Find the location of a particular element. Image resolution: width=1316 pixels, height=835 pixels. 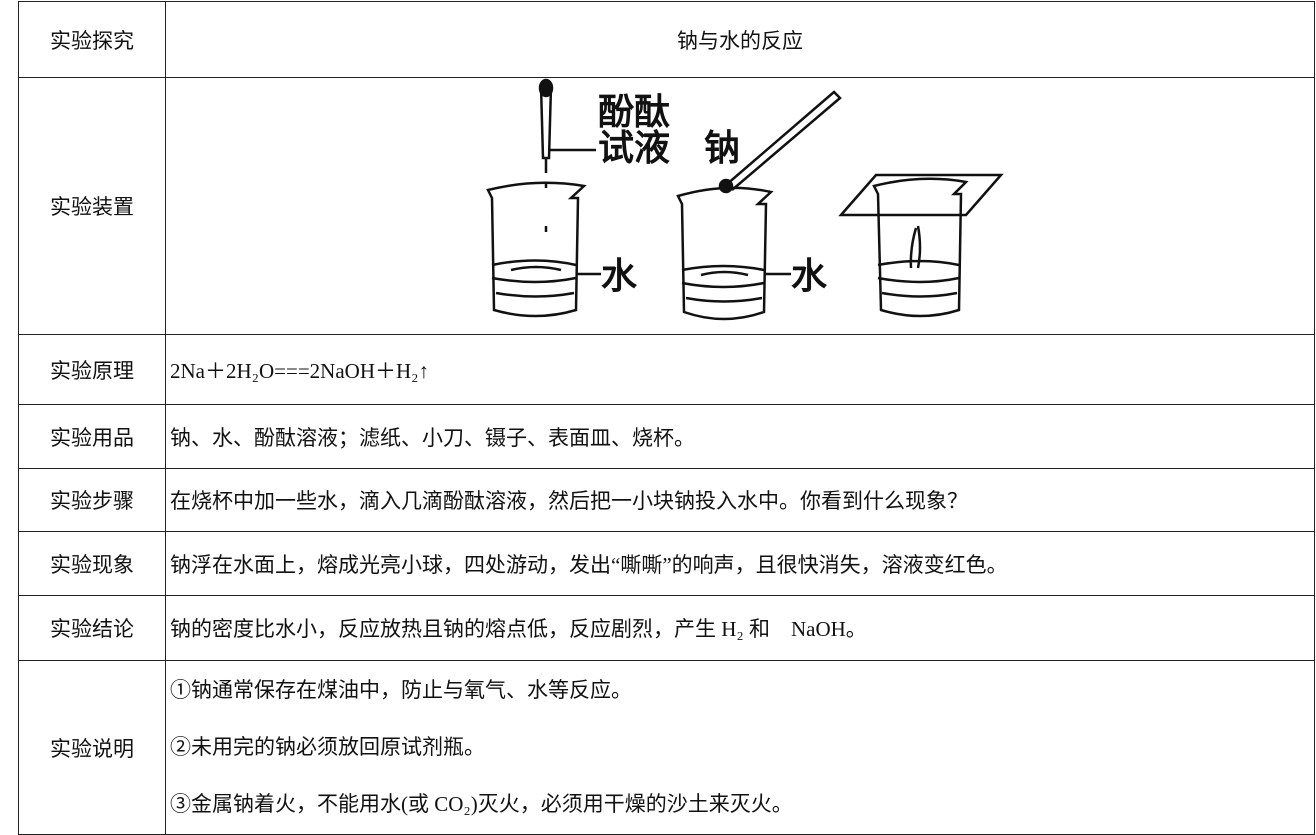

figure-label: 钠 is located at coordinates (722, 148).